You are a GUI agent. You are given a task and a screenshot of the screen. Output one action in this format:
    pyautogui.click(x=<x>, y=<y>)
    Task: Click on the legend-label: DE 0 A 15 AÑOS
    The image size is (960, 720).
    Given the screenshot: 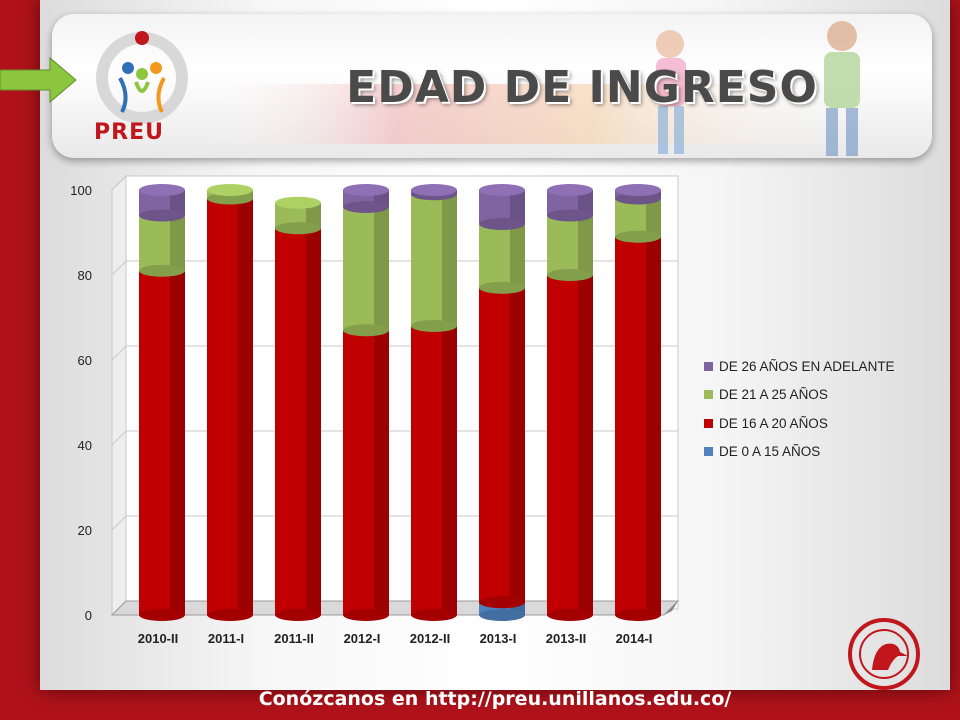 What is the action you would take?
    pyautogui.click(x=770, y=452)
    